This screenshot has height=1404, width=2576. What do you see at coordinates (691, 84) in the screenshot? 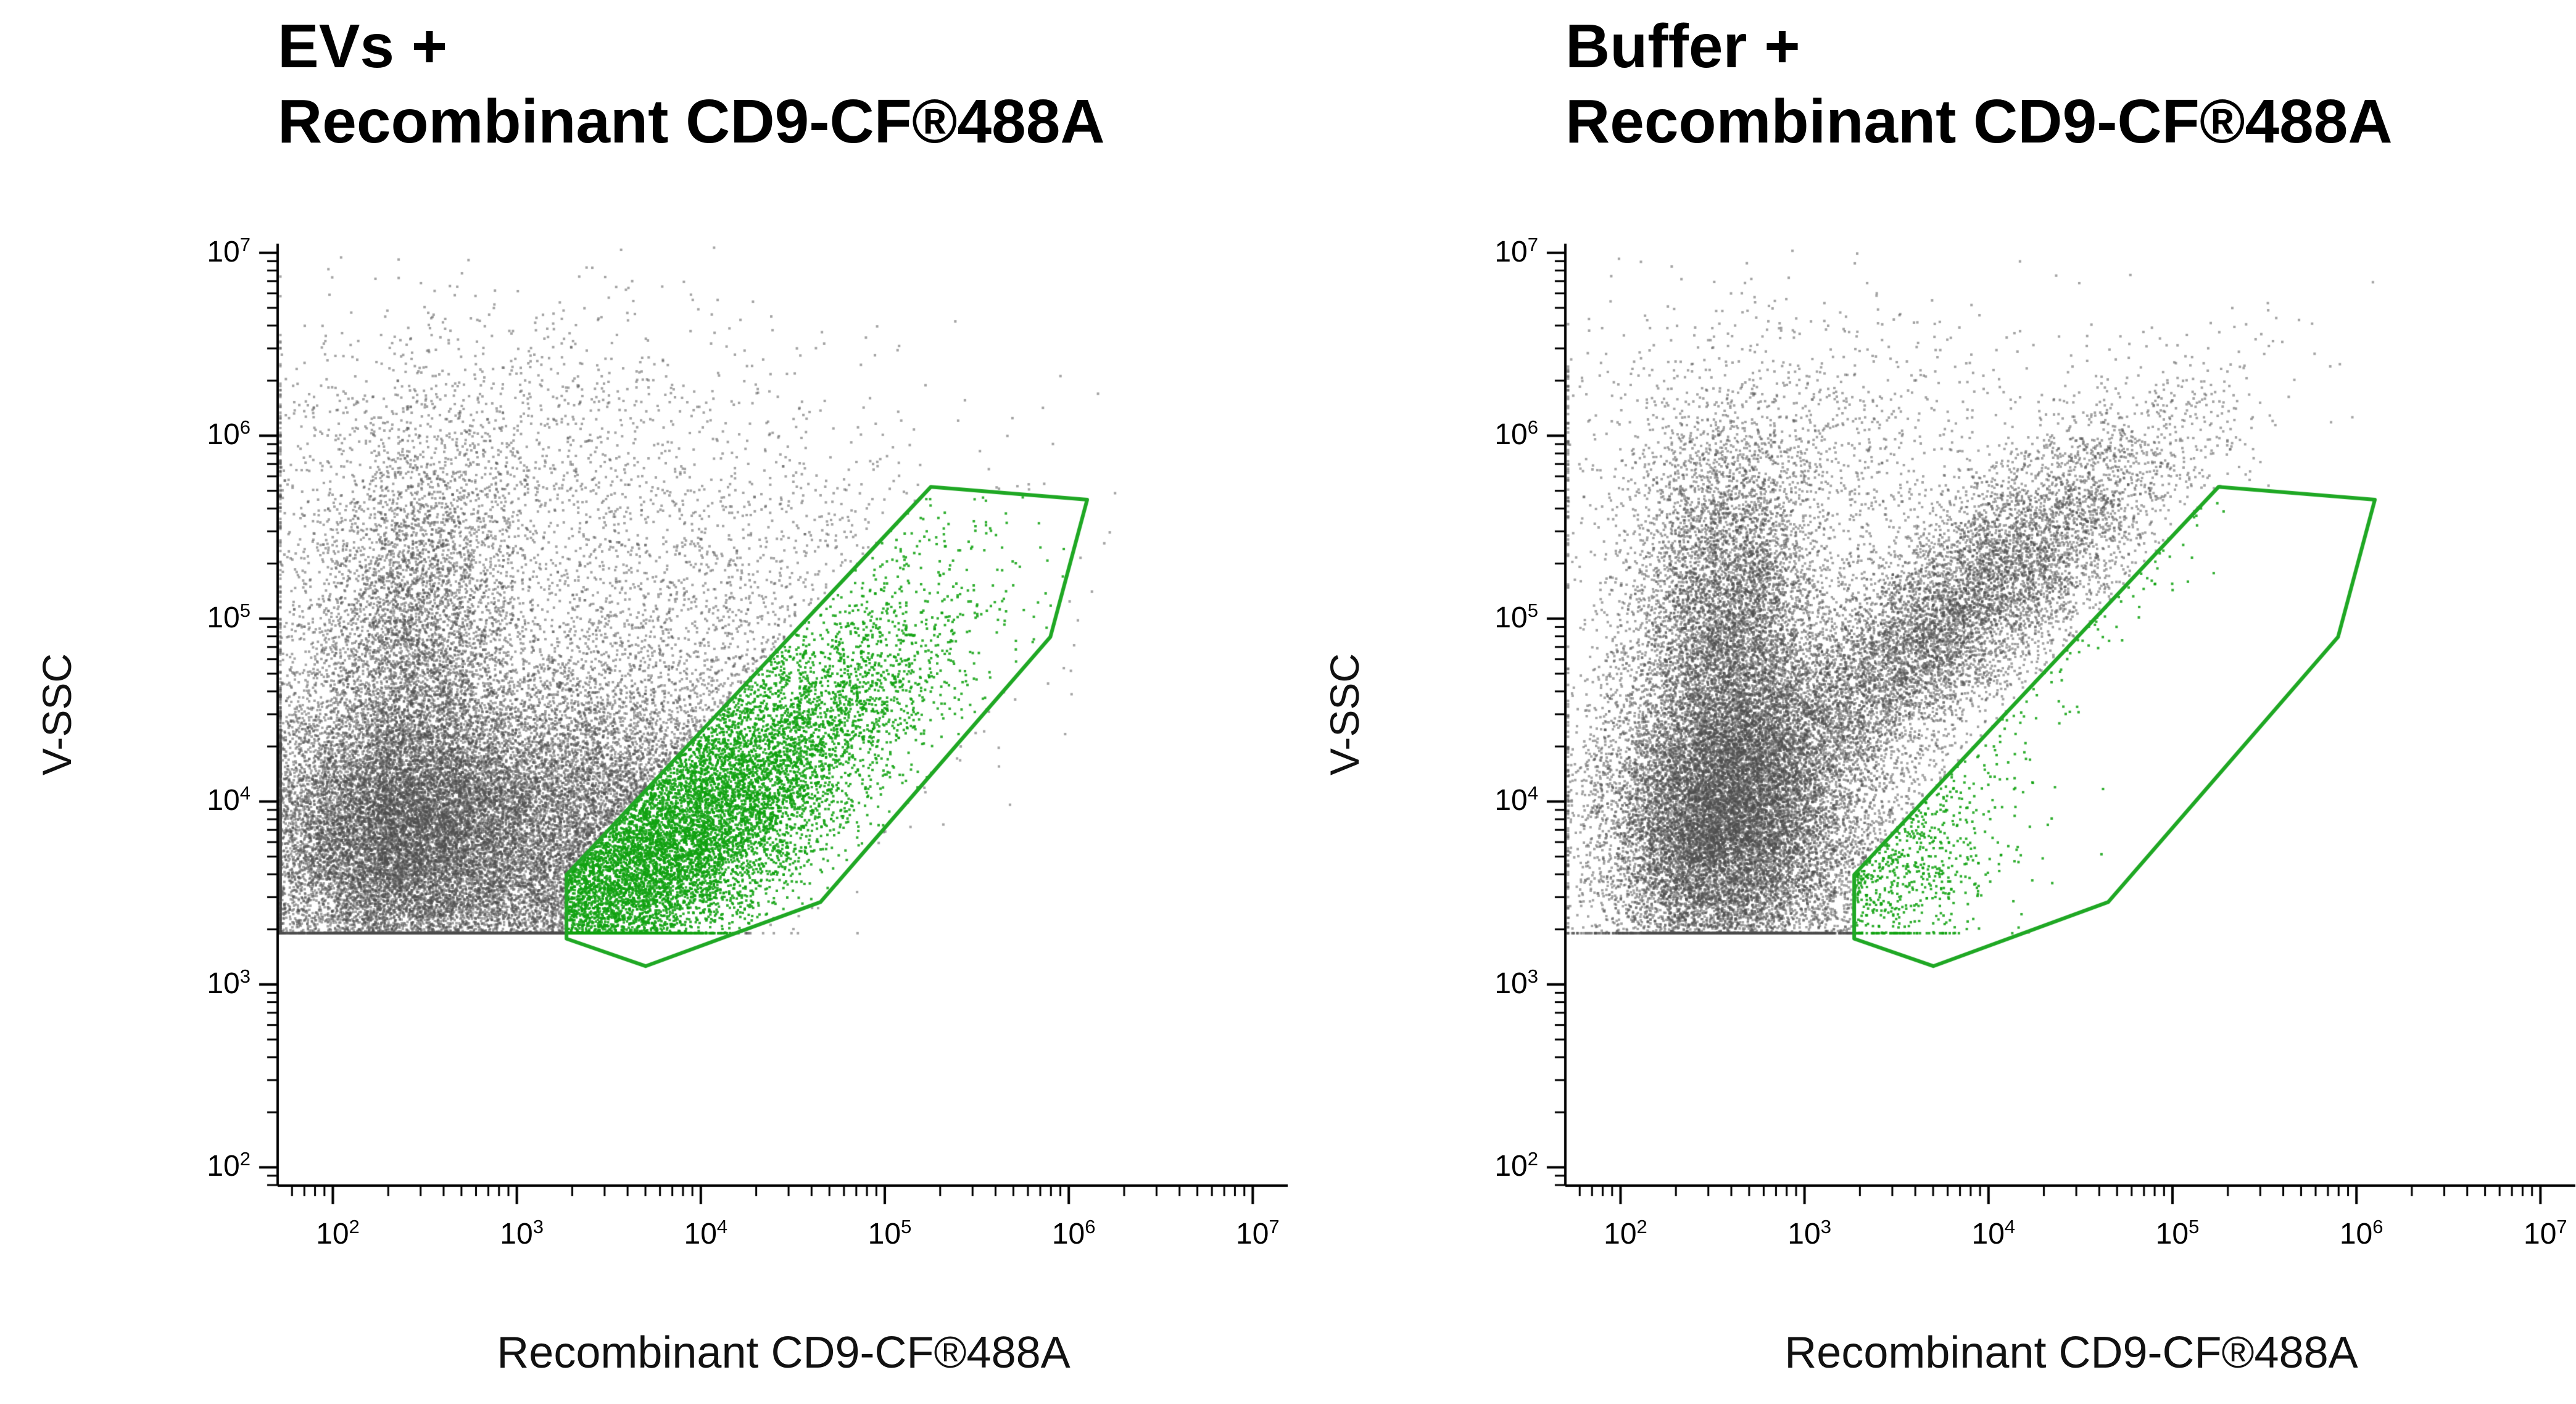
I see `panel-title-evs: EVs + Recombinant CD9-CF®488A` at bounding box center [691, 84].